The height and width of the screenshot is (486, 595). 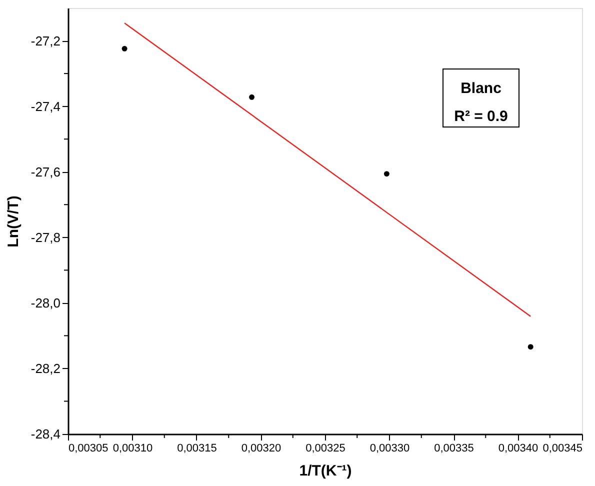 What do you see at coordinates (45, 434) in the screenshot?
I see `y-tick-label: -28,4` at bounding box center [45, 434].